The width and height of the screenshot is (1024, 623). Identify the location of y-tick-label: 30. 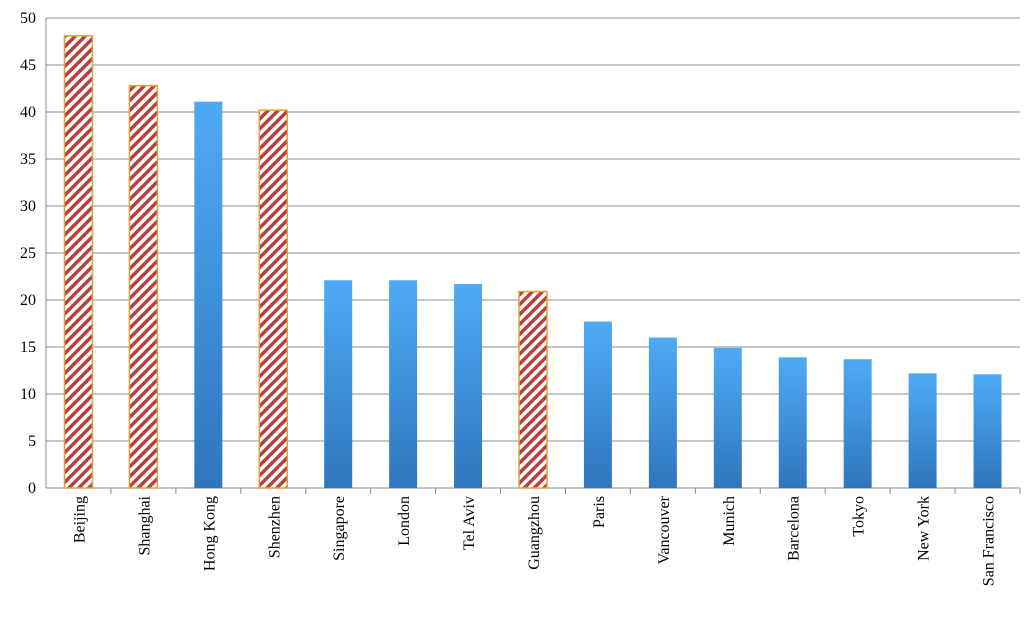
(28, 206).